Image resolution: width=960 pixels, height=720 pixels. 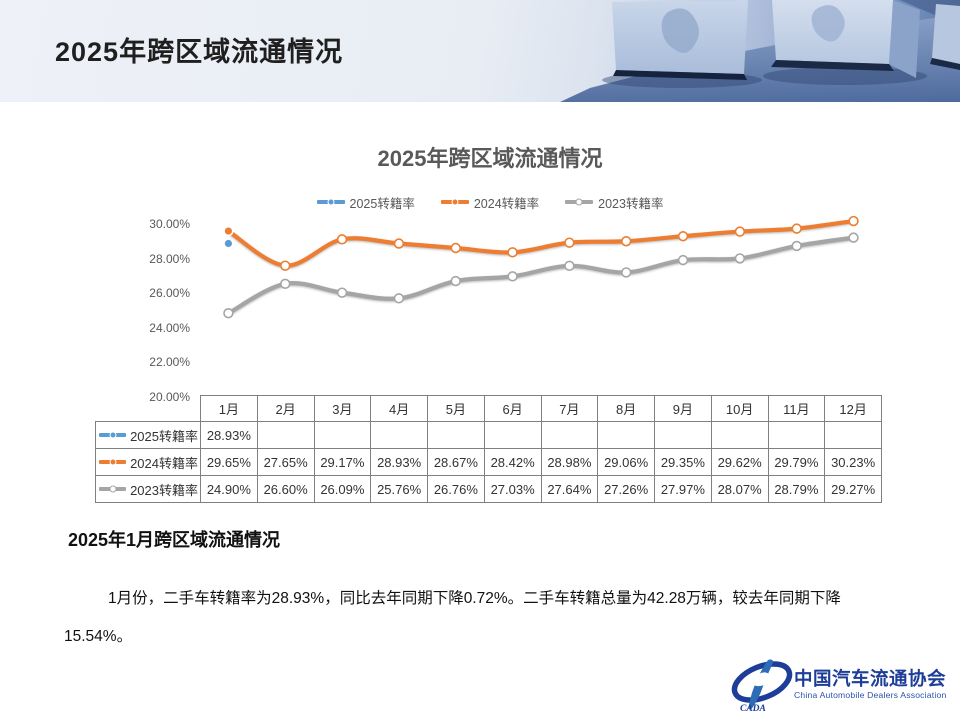 I want to click on page-title: 2025年跨区域流通情况, so click(x=199, y=52).